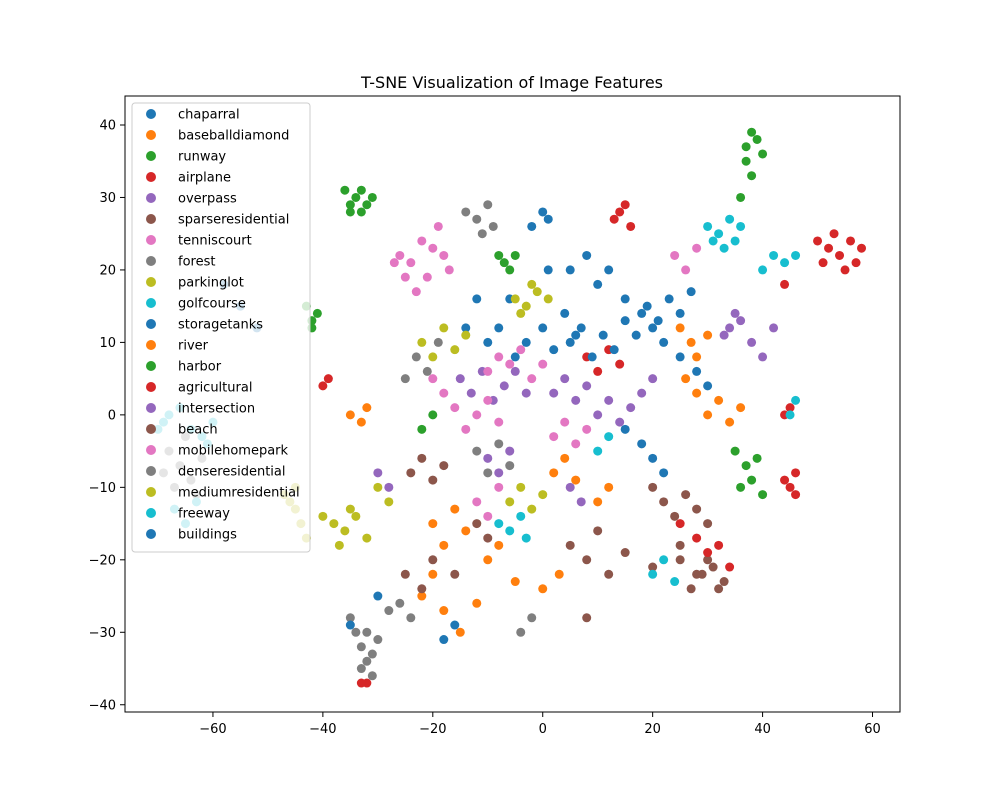 Image resolution: width=1000 pixels, height=800 pixels. I want to click on y-tick-label--20: −20, so click(102, 560).